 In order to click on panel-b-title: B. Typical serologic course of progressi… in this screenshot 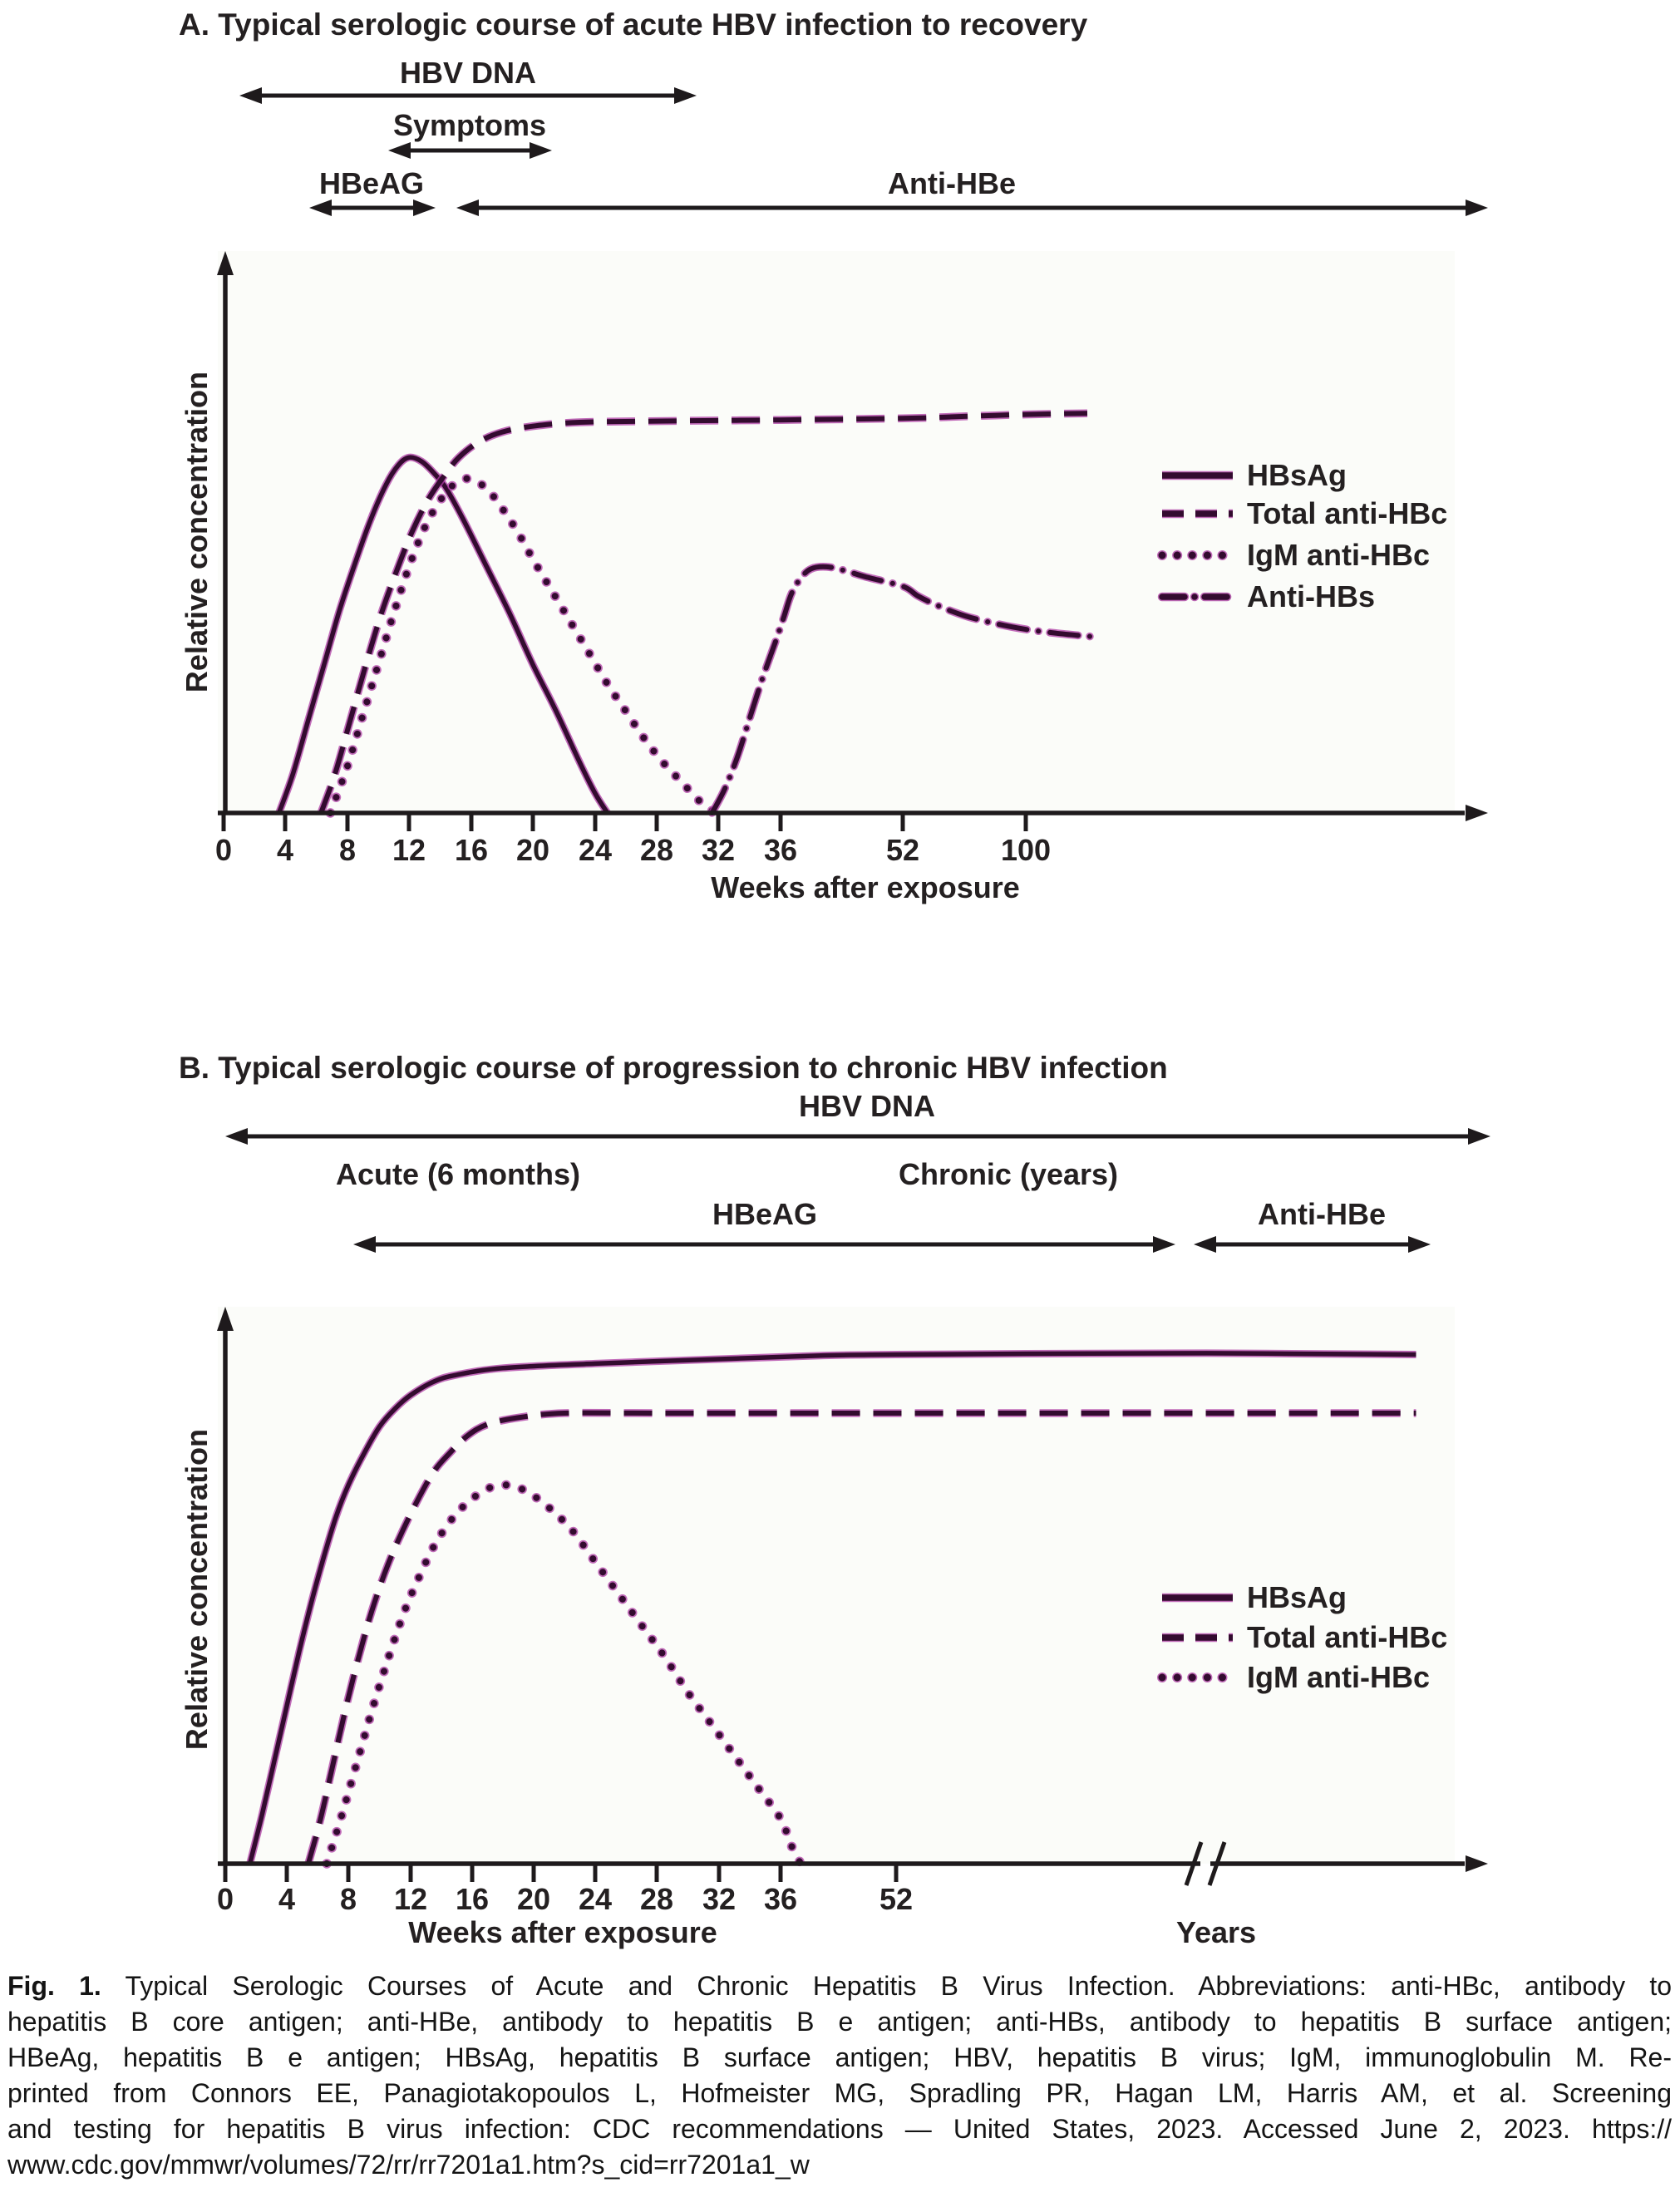, I will do `click(673, 1068)`.